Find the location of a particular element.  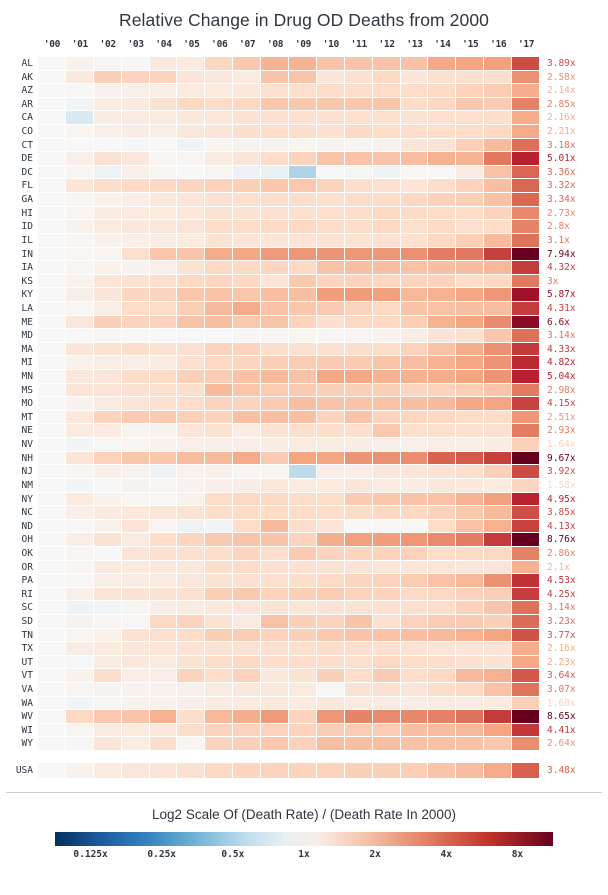

heatmap-row: MA 4.33x is located at coordinates (299, 349).